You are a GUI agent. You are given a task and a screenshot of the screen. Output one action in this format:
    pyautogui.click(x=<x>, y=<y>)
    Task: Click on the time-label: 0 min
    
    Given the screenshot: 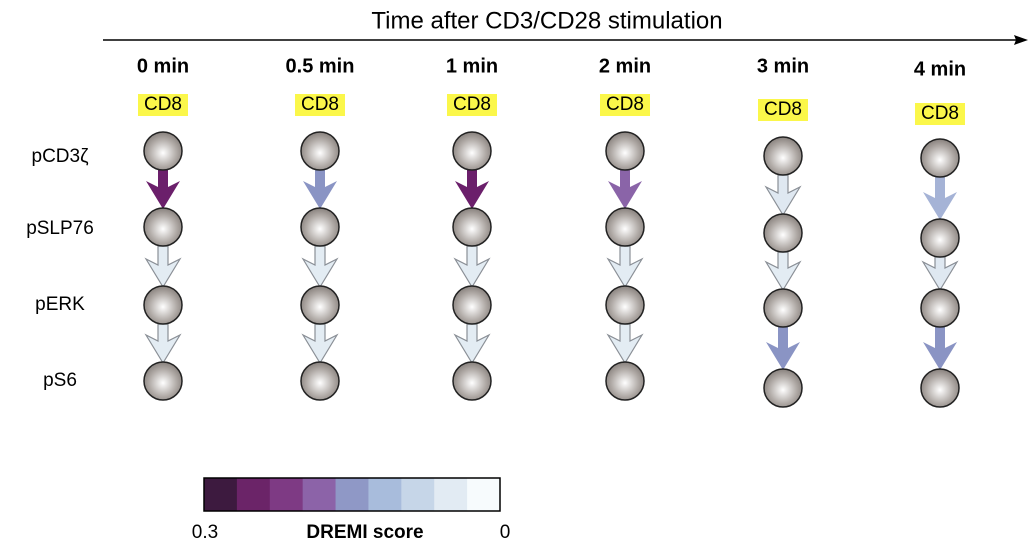 What is the action you would take?
    pyautogui.click(x=163, y=66)
    